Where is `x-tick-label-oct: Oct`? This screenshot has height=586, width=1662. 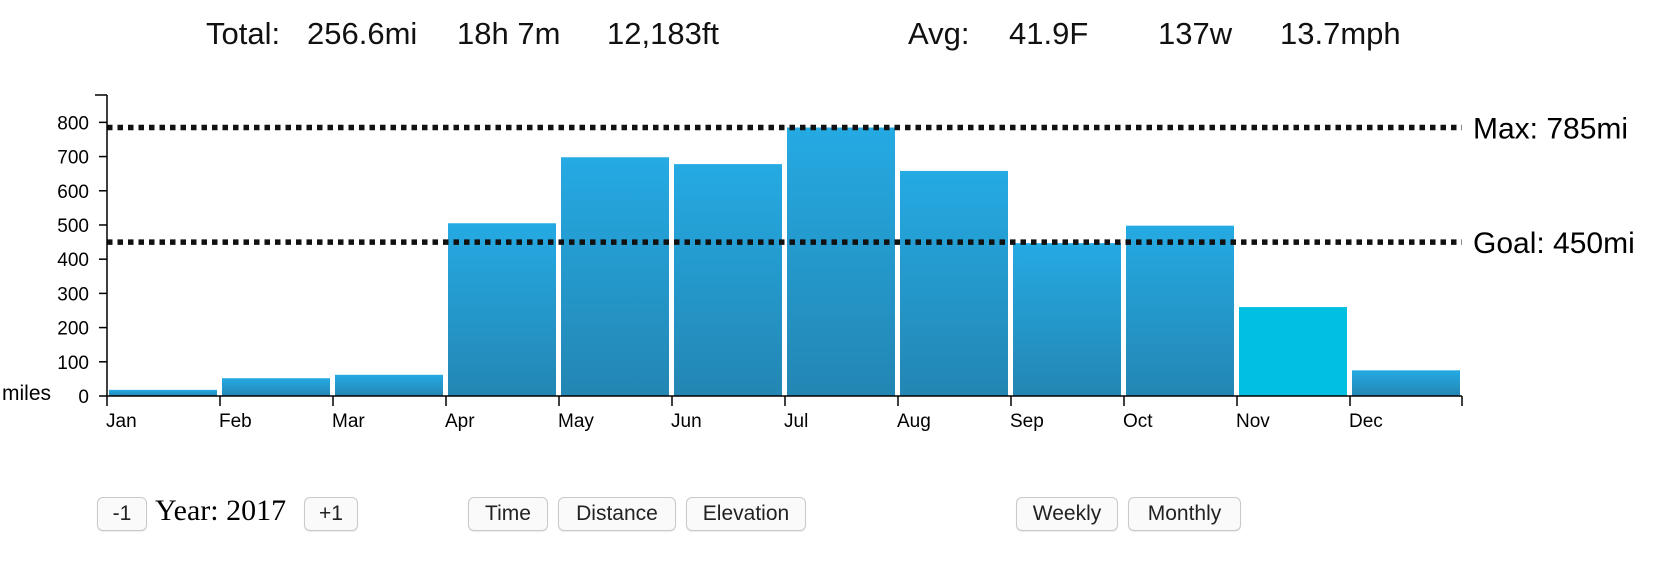
x-tick-label-oct: Oct is located at coordinates (1138, 421).